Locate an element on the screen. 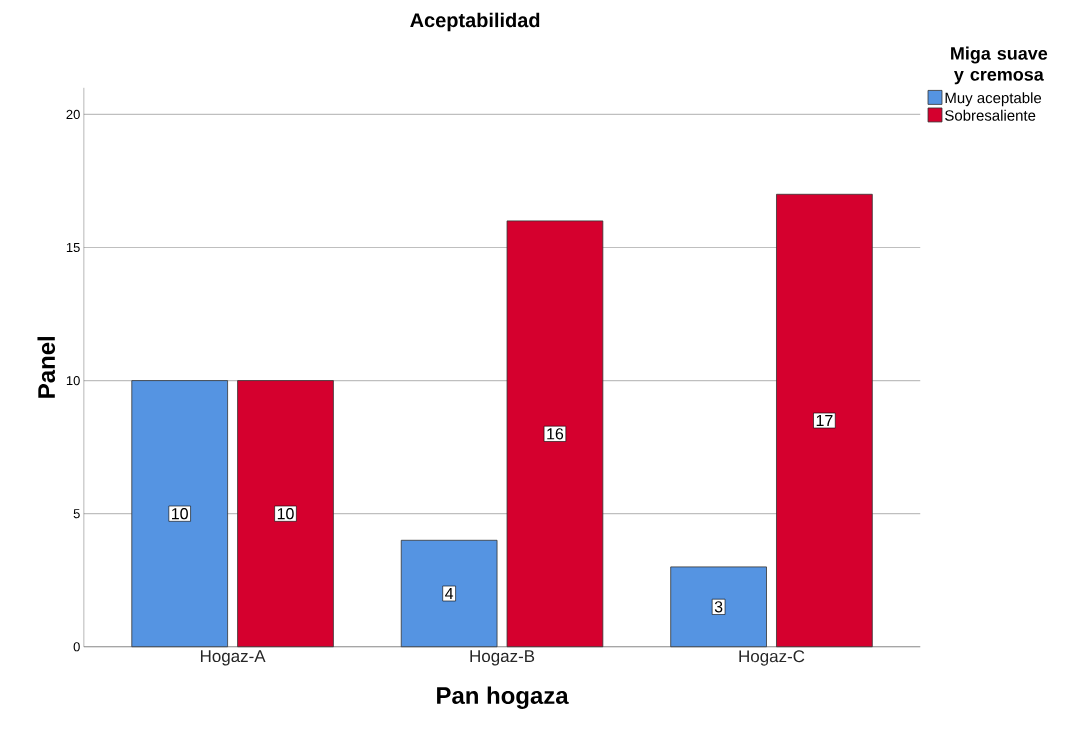  data-label: 4 is located at coordinates (449, 594).